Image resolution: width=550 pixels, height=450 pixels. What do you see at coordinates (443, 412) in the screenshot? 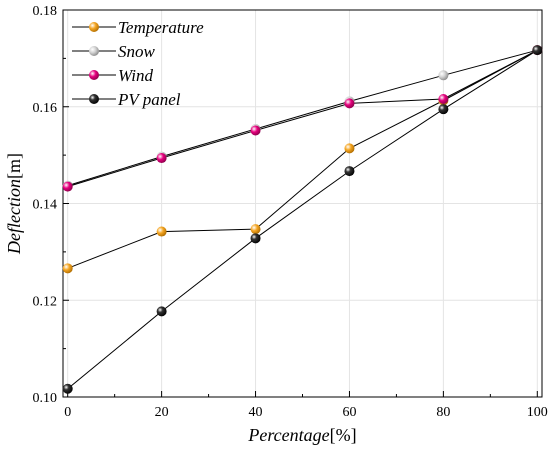
I see `x-tick-label: 80` at bounding box center [443, 412].